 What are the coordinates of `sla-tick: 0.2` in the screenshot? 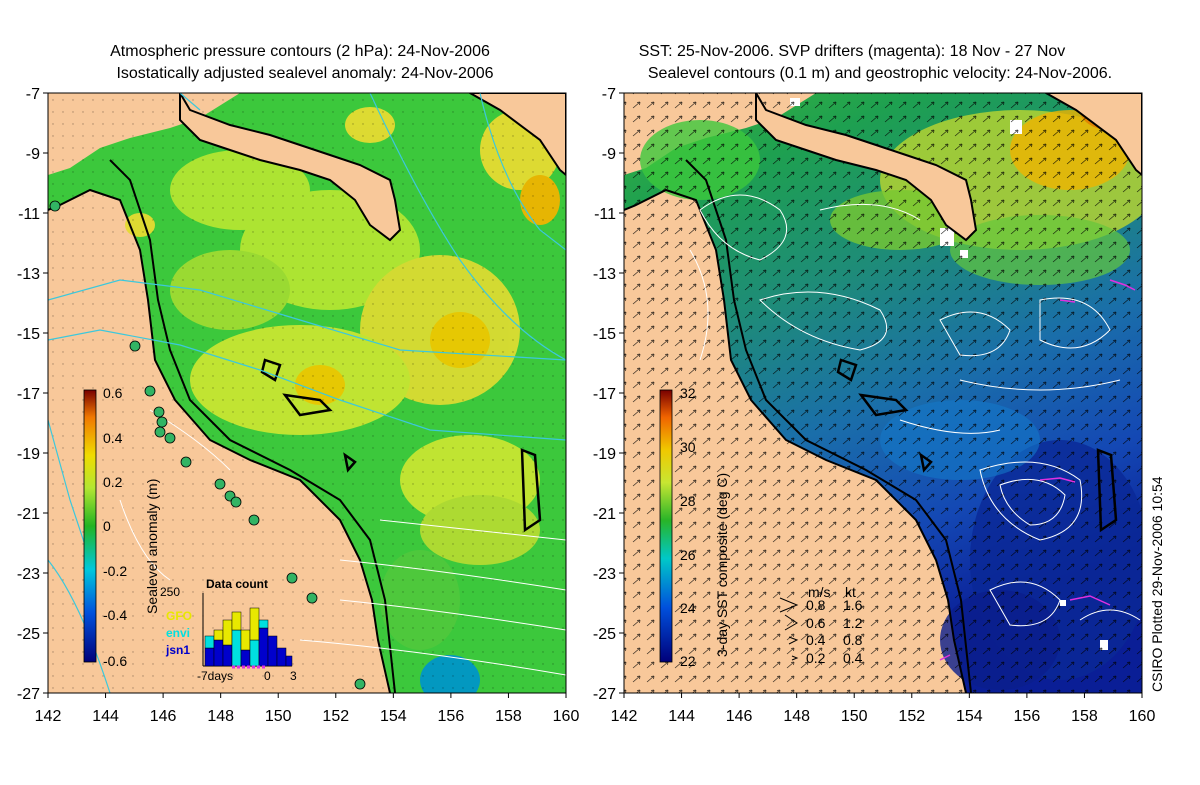 It's located at (113, 482).